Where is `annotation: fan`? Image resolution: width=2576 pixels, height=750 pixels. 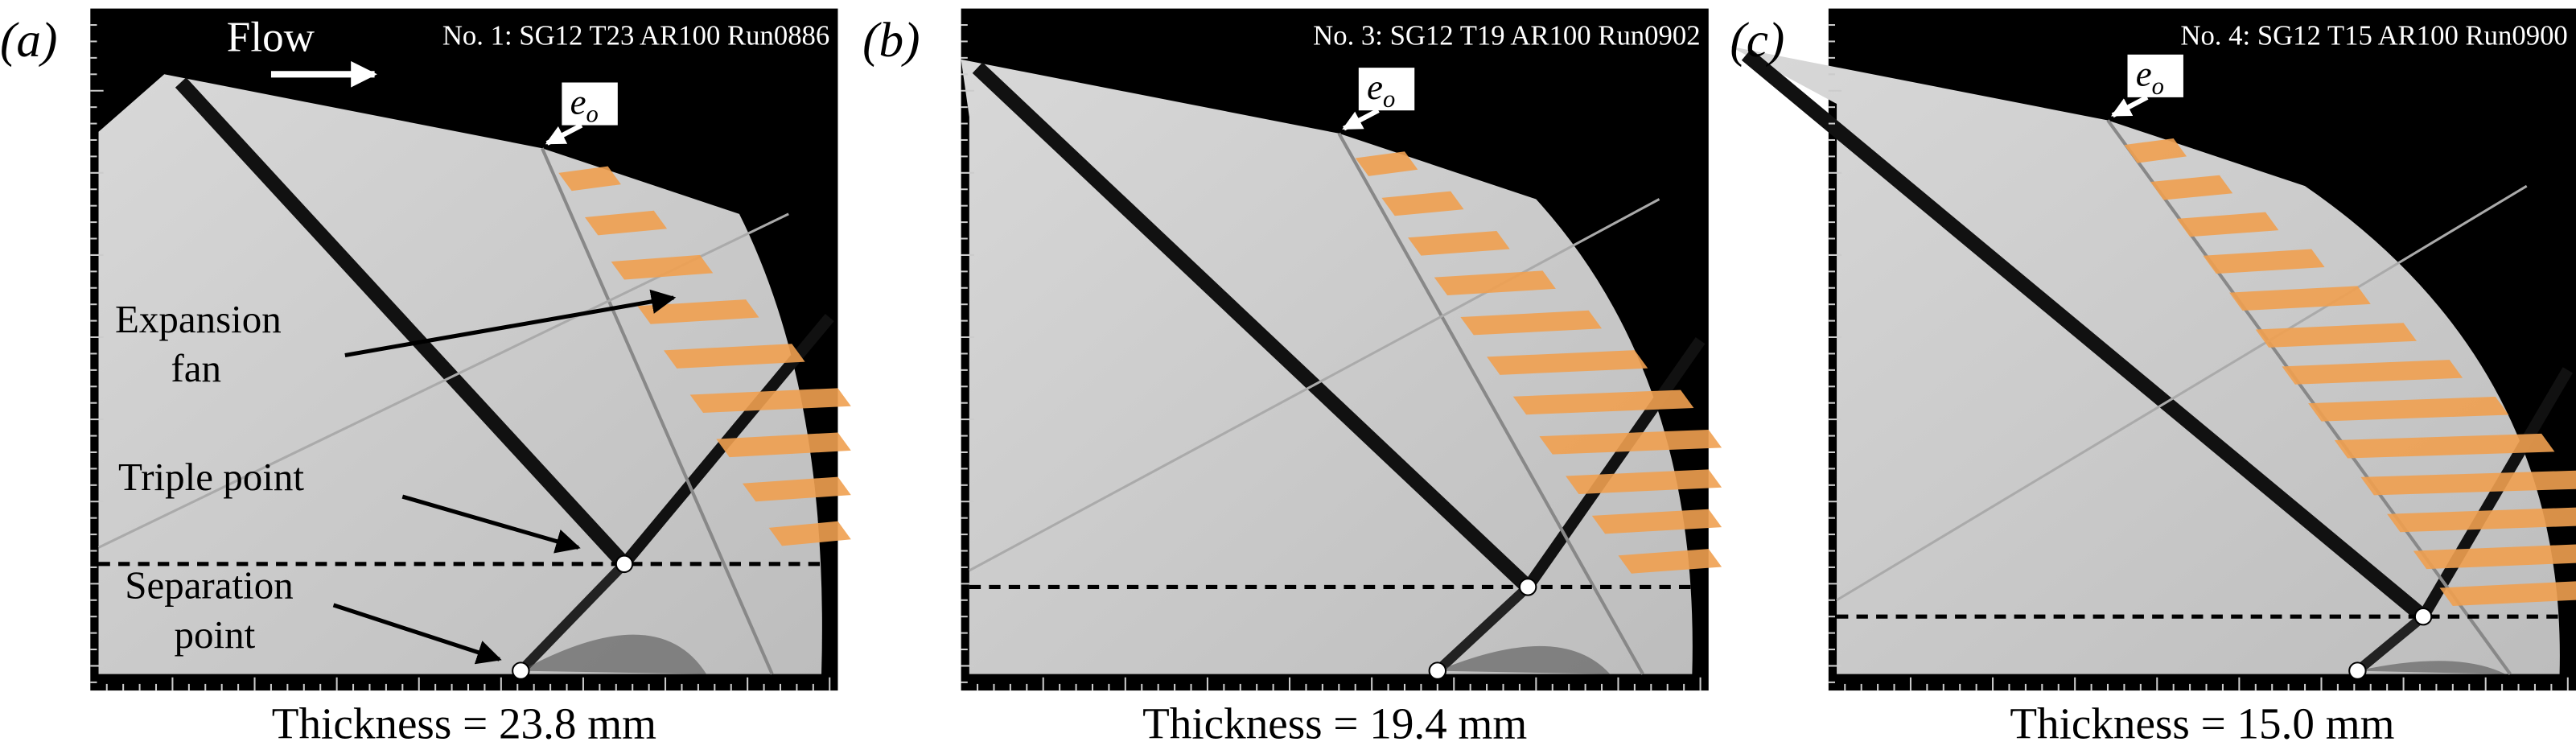 annotation: fan is located at coordinates (196, 368).